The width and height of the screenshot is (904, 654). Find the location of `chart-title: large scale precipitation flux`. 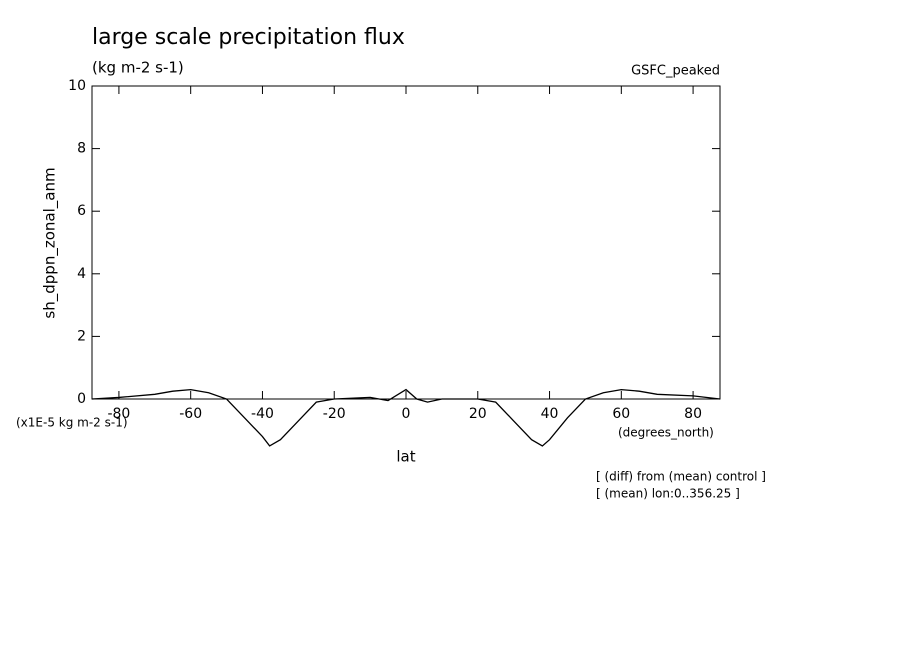

chart-title: large scale precipitation flux is located at coordinates (248, 37).